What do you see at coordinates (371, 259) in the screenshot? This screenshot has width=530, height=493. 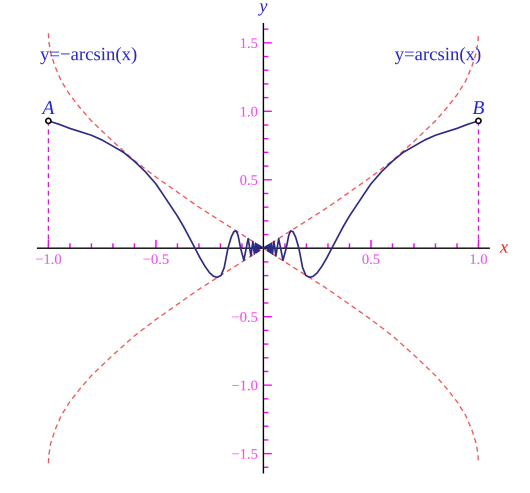 I see `x-tick-label: 0.5` at bounding box center [371, 259].